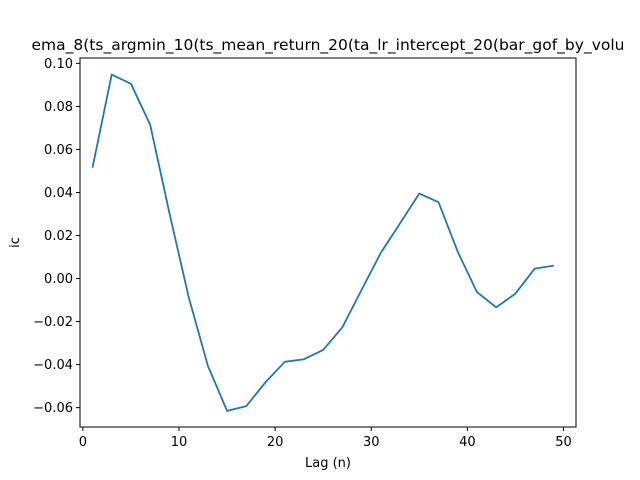  Describe the element at coordinates (58, 193) in the screenshot. I see `y-tick-label: 0.04` at that location.